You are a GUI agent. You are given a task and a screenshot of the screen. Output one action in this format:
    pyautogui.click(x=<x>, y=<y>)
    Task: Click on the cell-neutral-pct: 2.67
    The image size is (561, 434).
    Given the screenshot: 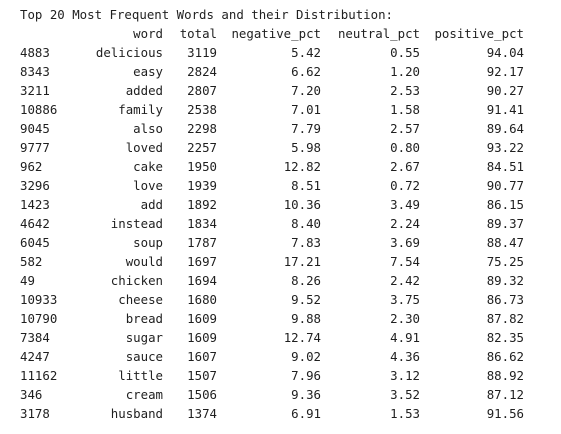 What is the action you would take?
    pyautogui.click(x=405, y=166)
    